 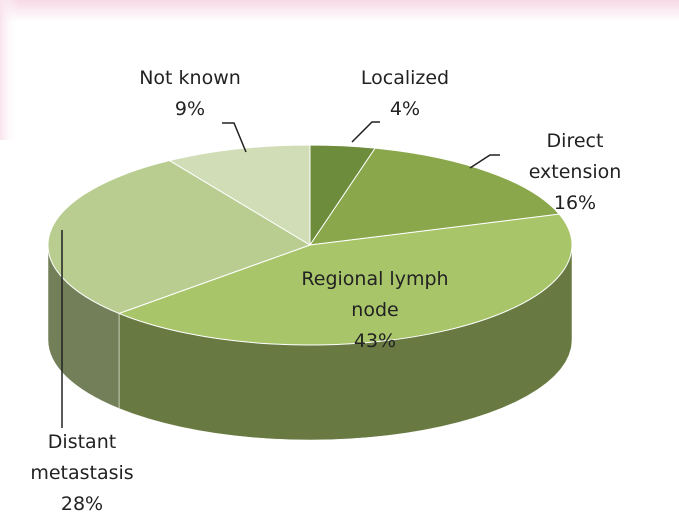 I want to click on category-label: Regional lymph node, so click(x=375, y=294).